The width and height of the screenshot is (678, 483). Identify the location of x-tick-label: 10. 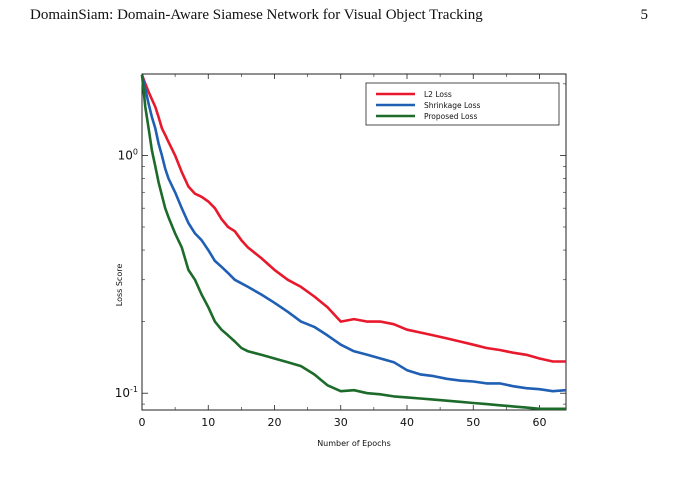
(208, 422).